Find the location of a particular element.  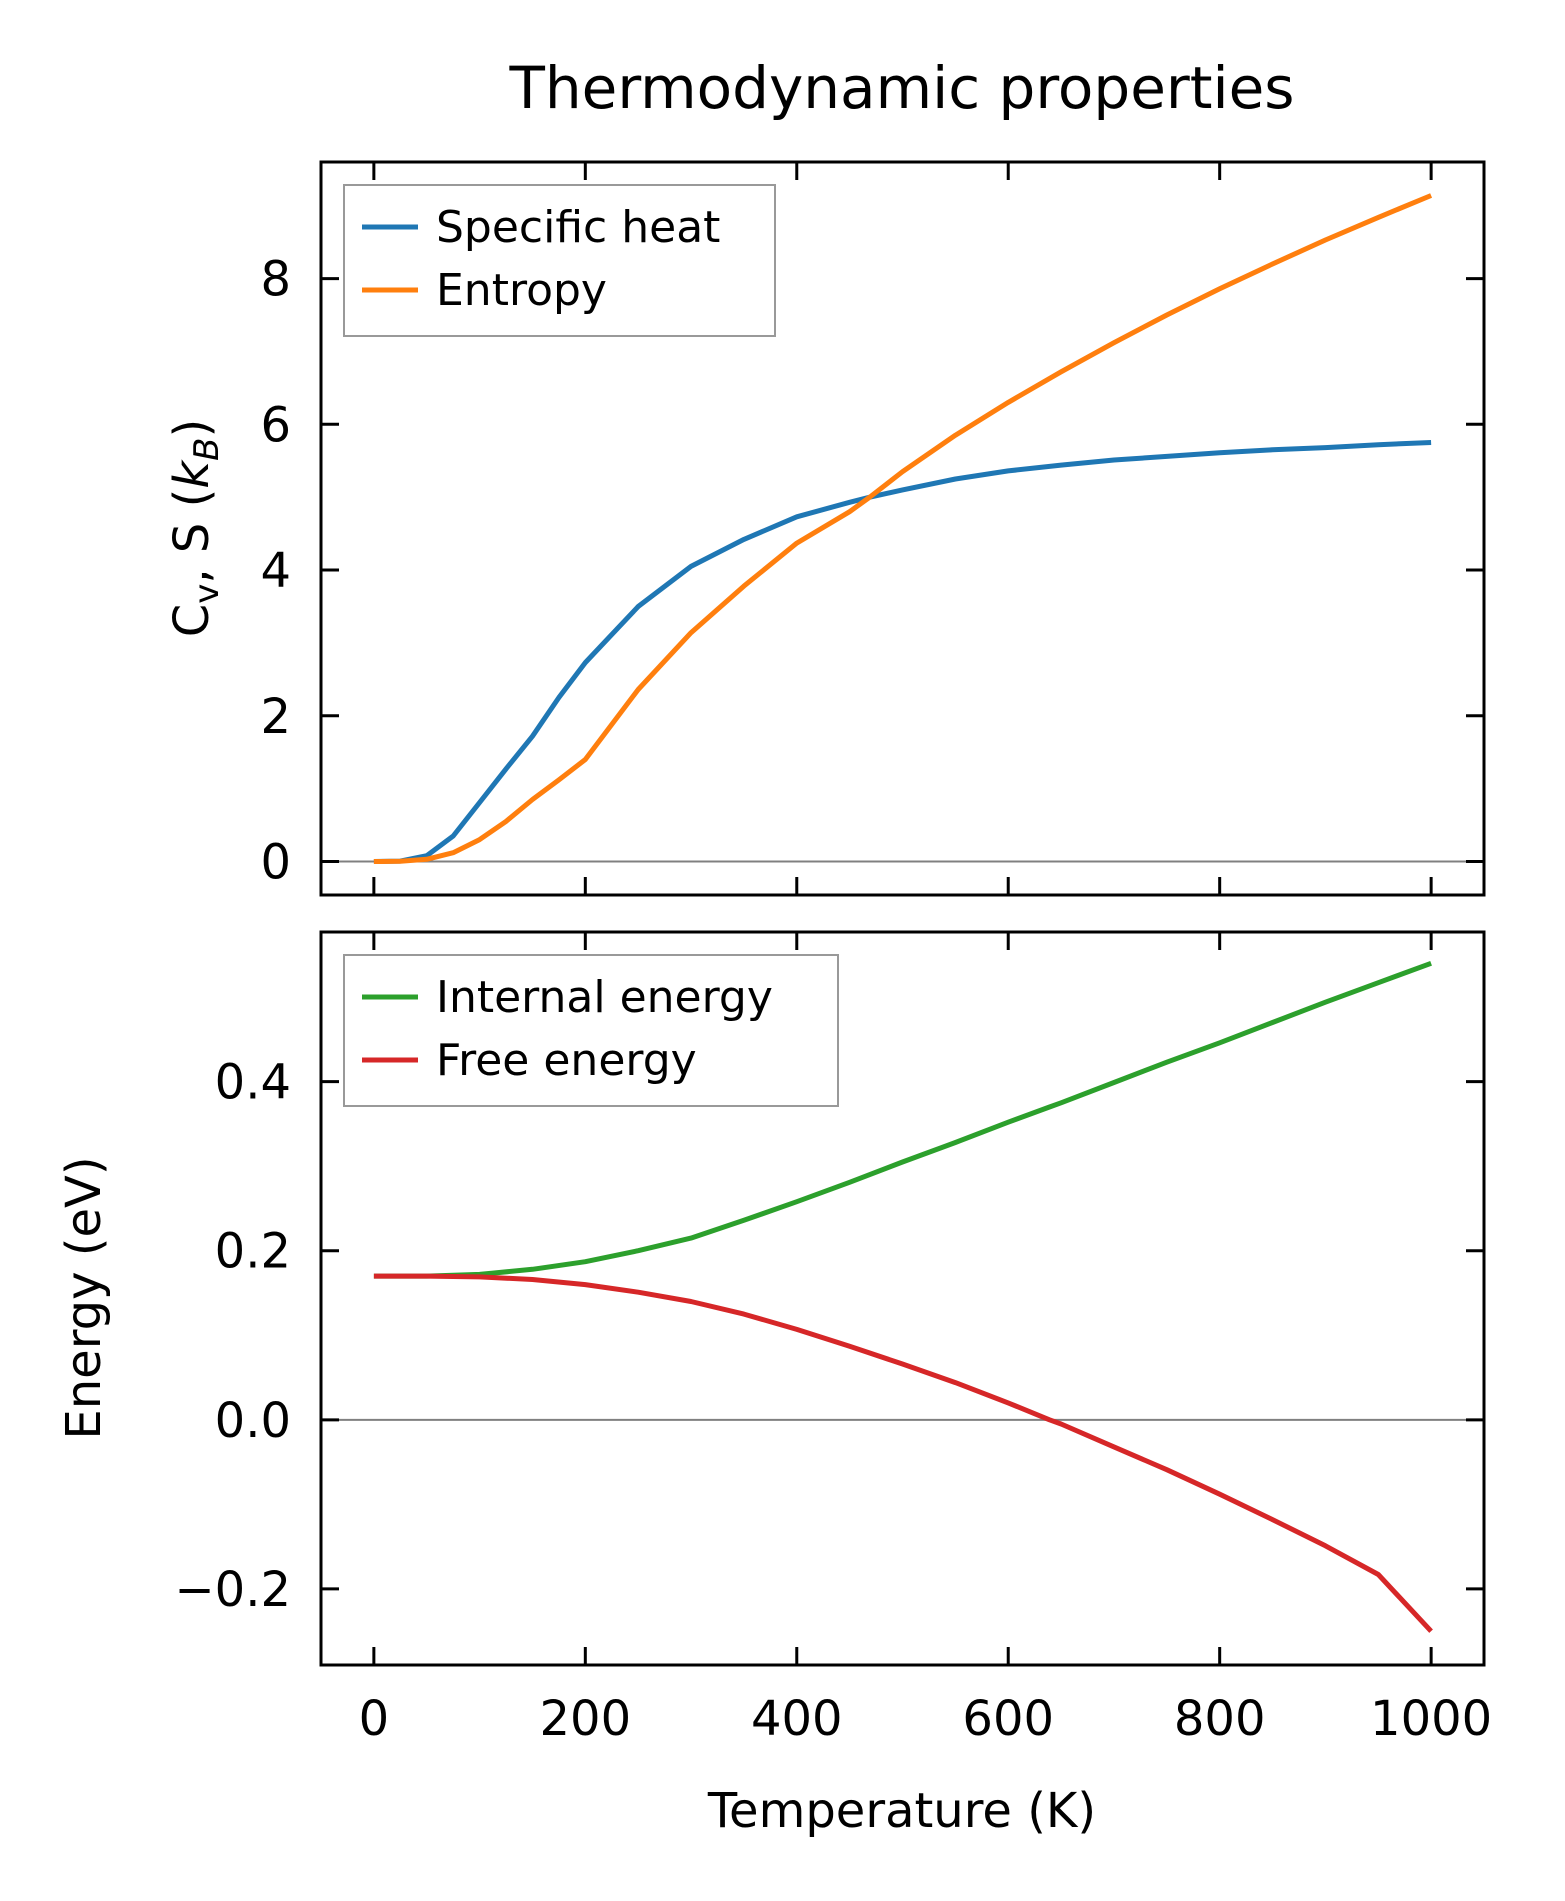

legend-label: Free energy is located at coordinates (566, 1060).